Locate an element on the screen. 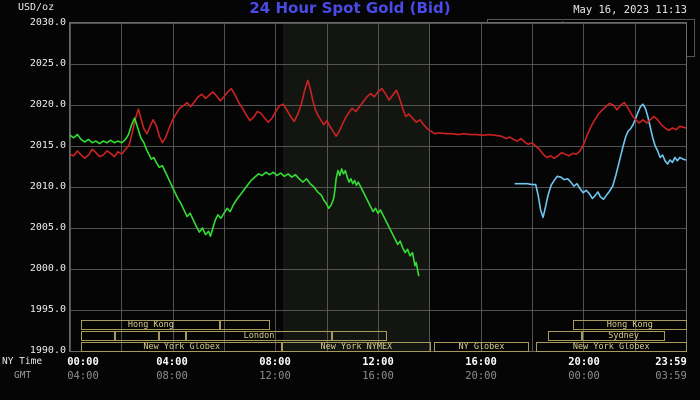 The width and height of the screenshot is (700, 400). session-label-box: Sydney is located at coordinates (623, 336).